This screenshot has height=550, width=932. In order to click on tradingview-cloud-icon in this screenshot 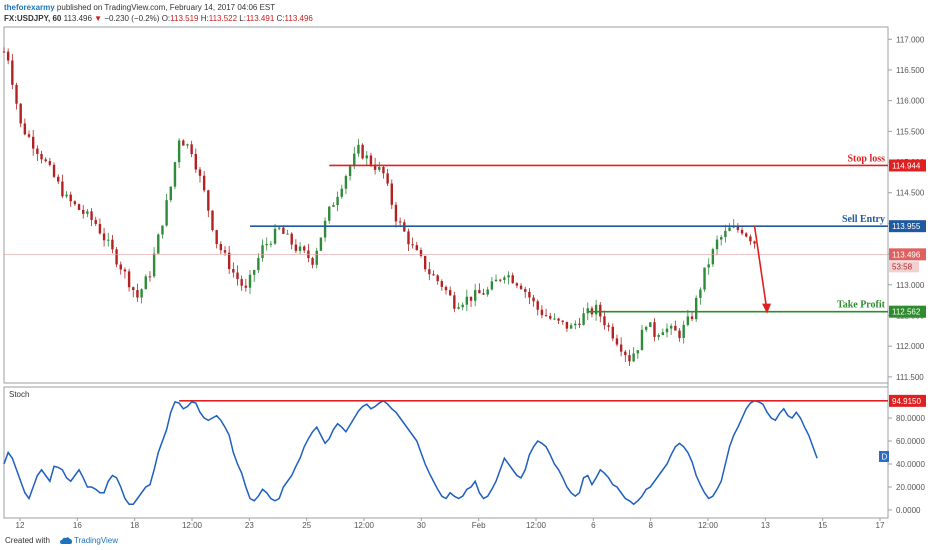, I will do `click(66, 540)`.